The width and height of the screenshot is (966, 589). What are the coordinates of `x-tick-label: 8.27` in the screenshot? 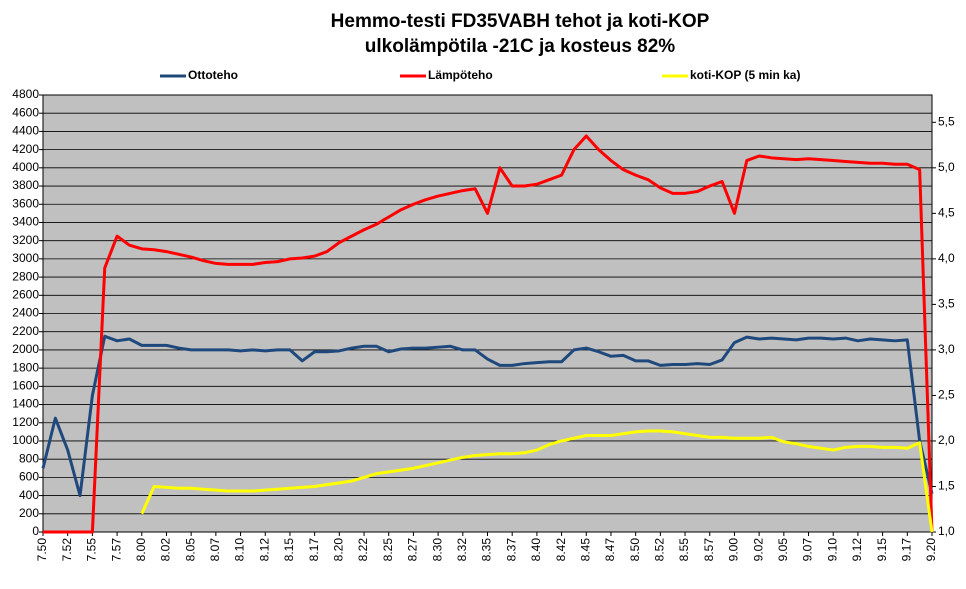 It's located at (413, 550).